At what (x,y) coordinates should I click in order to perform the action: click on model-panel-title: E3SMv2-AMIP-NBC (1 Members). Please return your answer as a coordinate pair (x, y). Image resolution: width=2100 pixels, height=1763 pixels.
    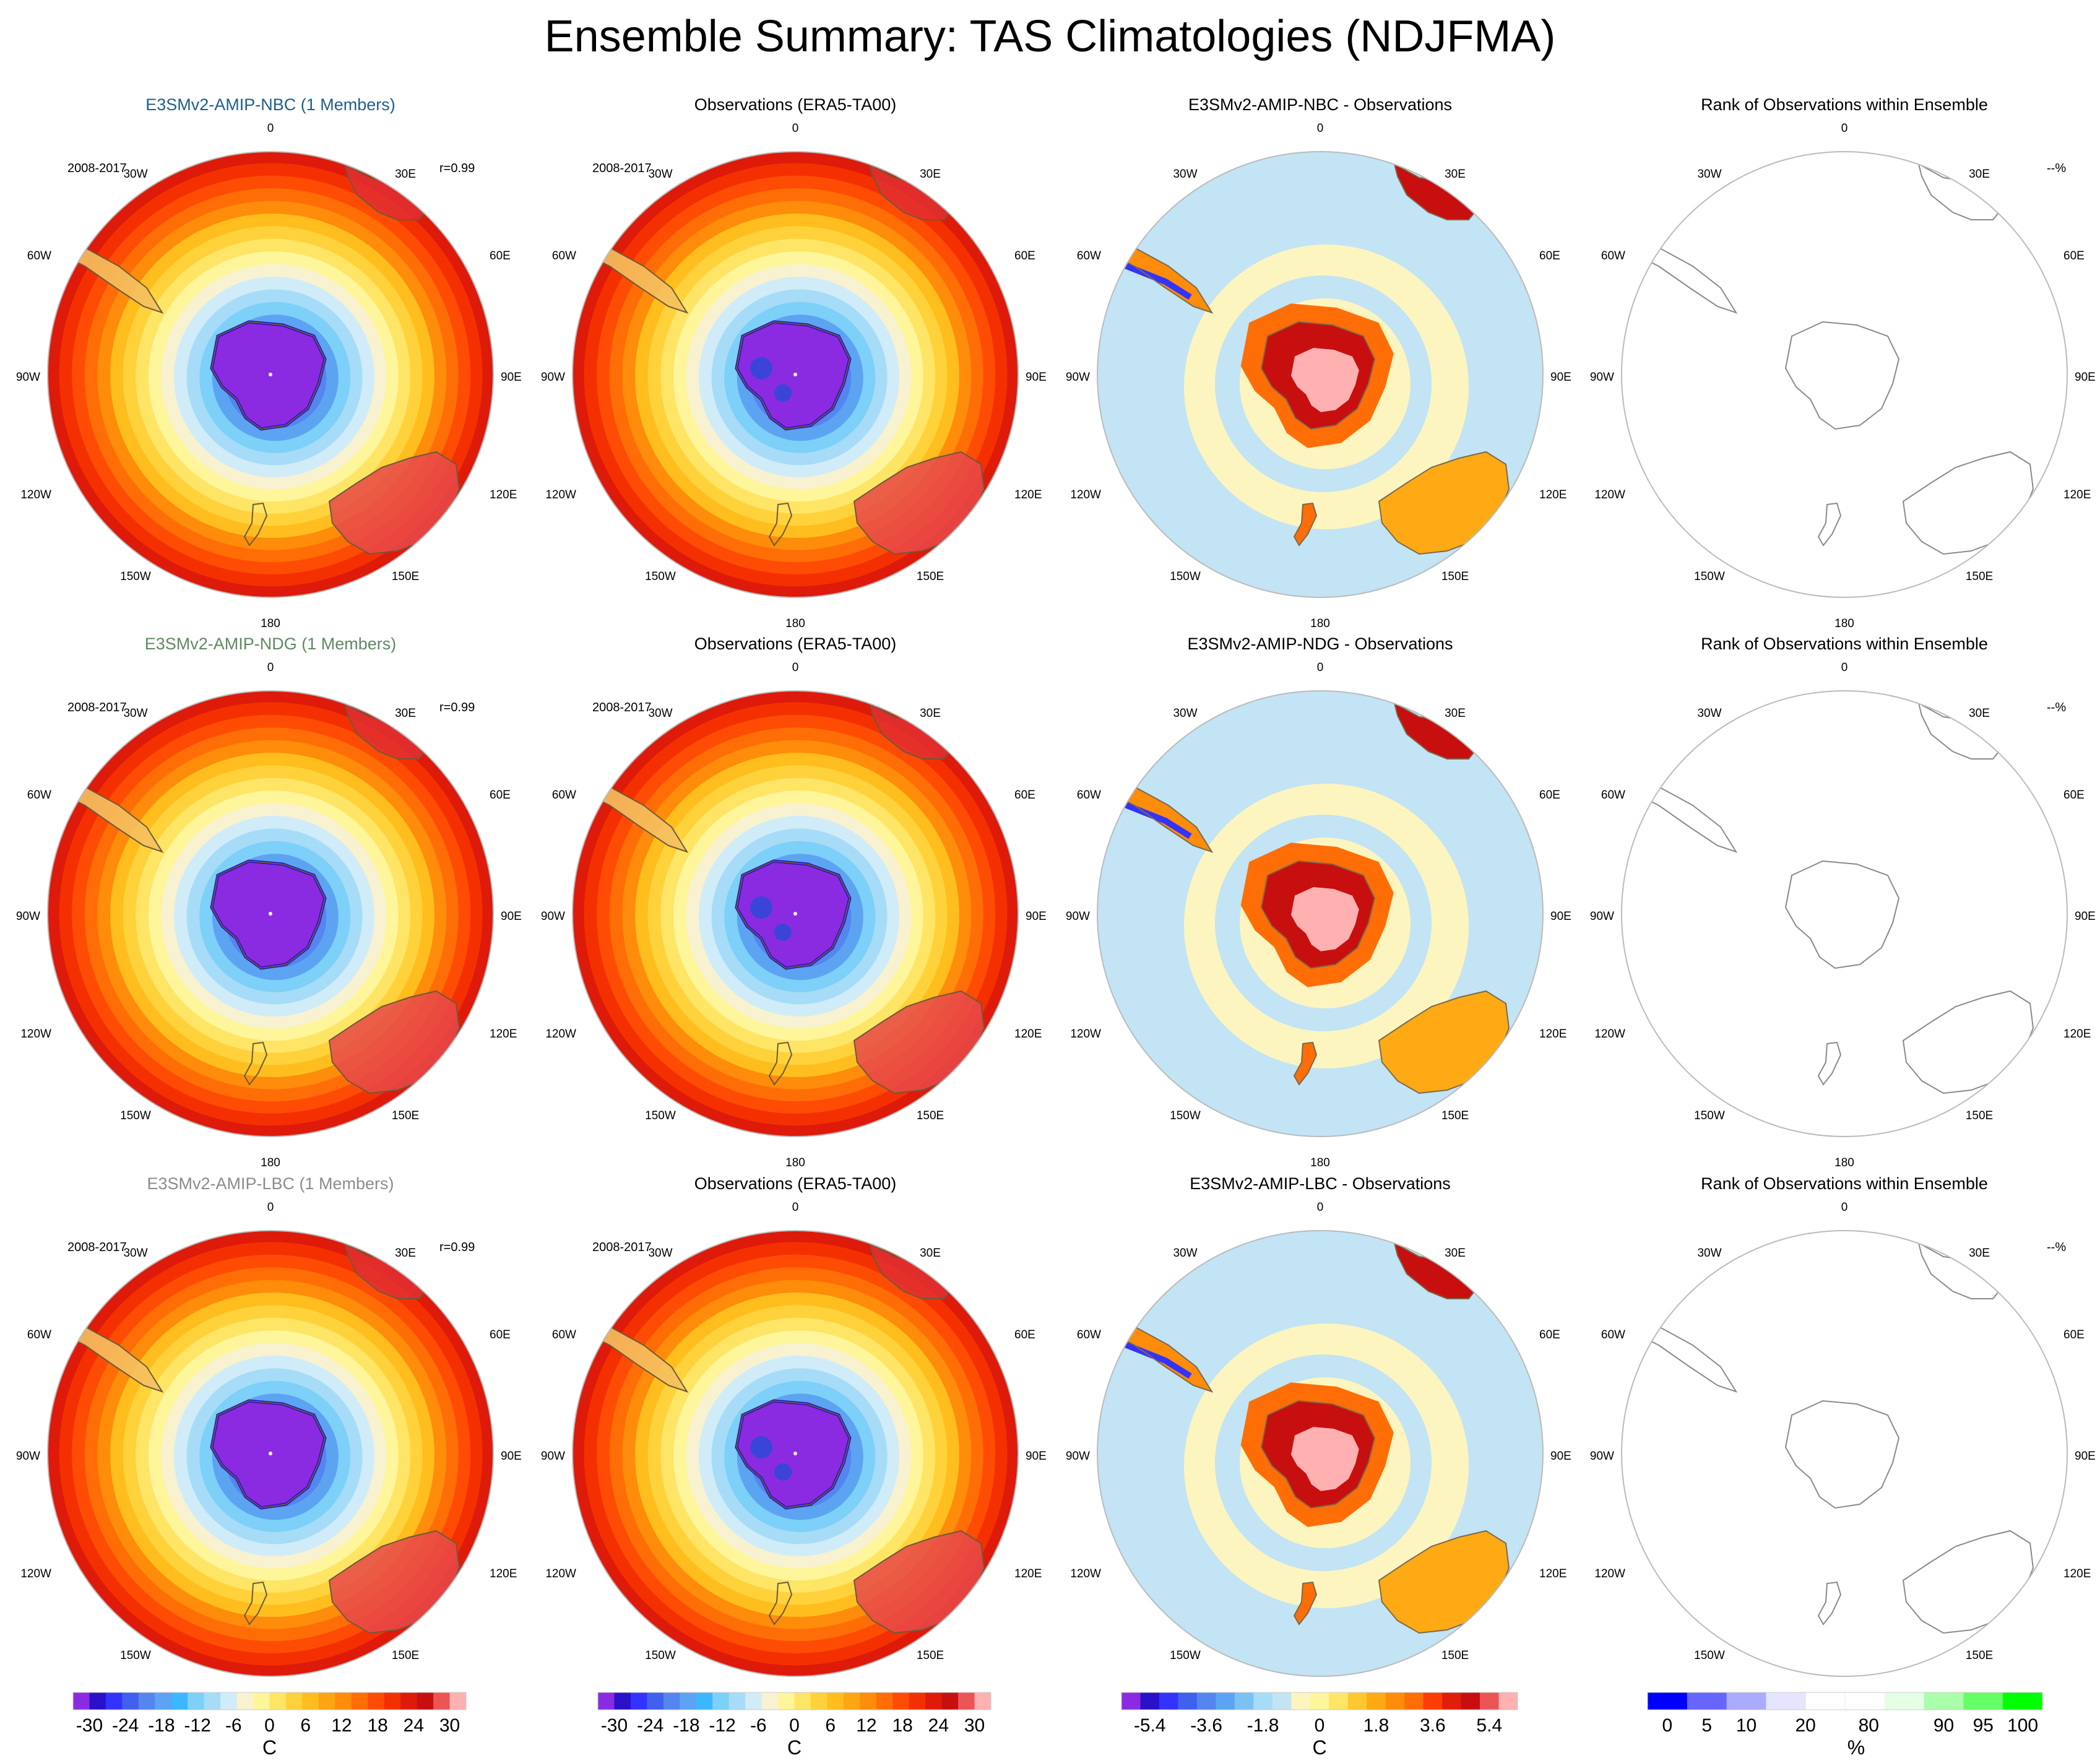
    Looking at the image, I should click on (270, 105).